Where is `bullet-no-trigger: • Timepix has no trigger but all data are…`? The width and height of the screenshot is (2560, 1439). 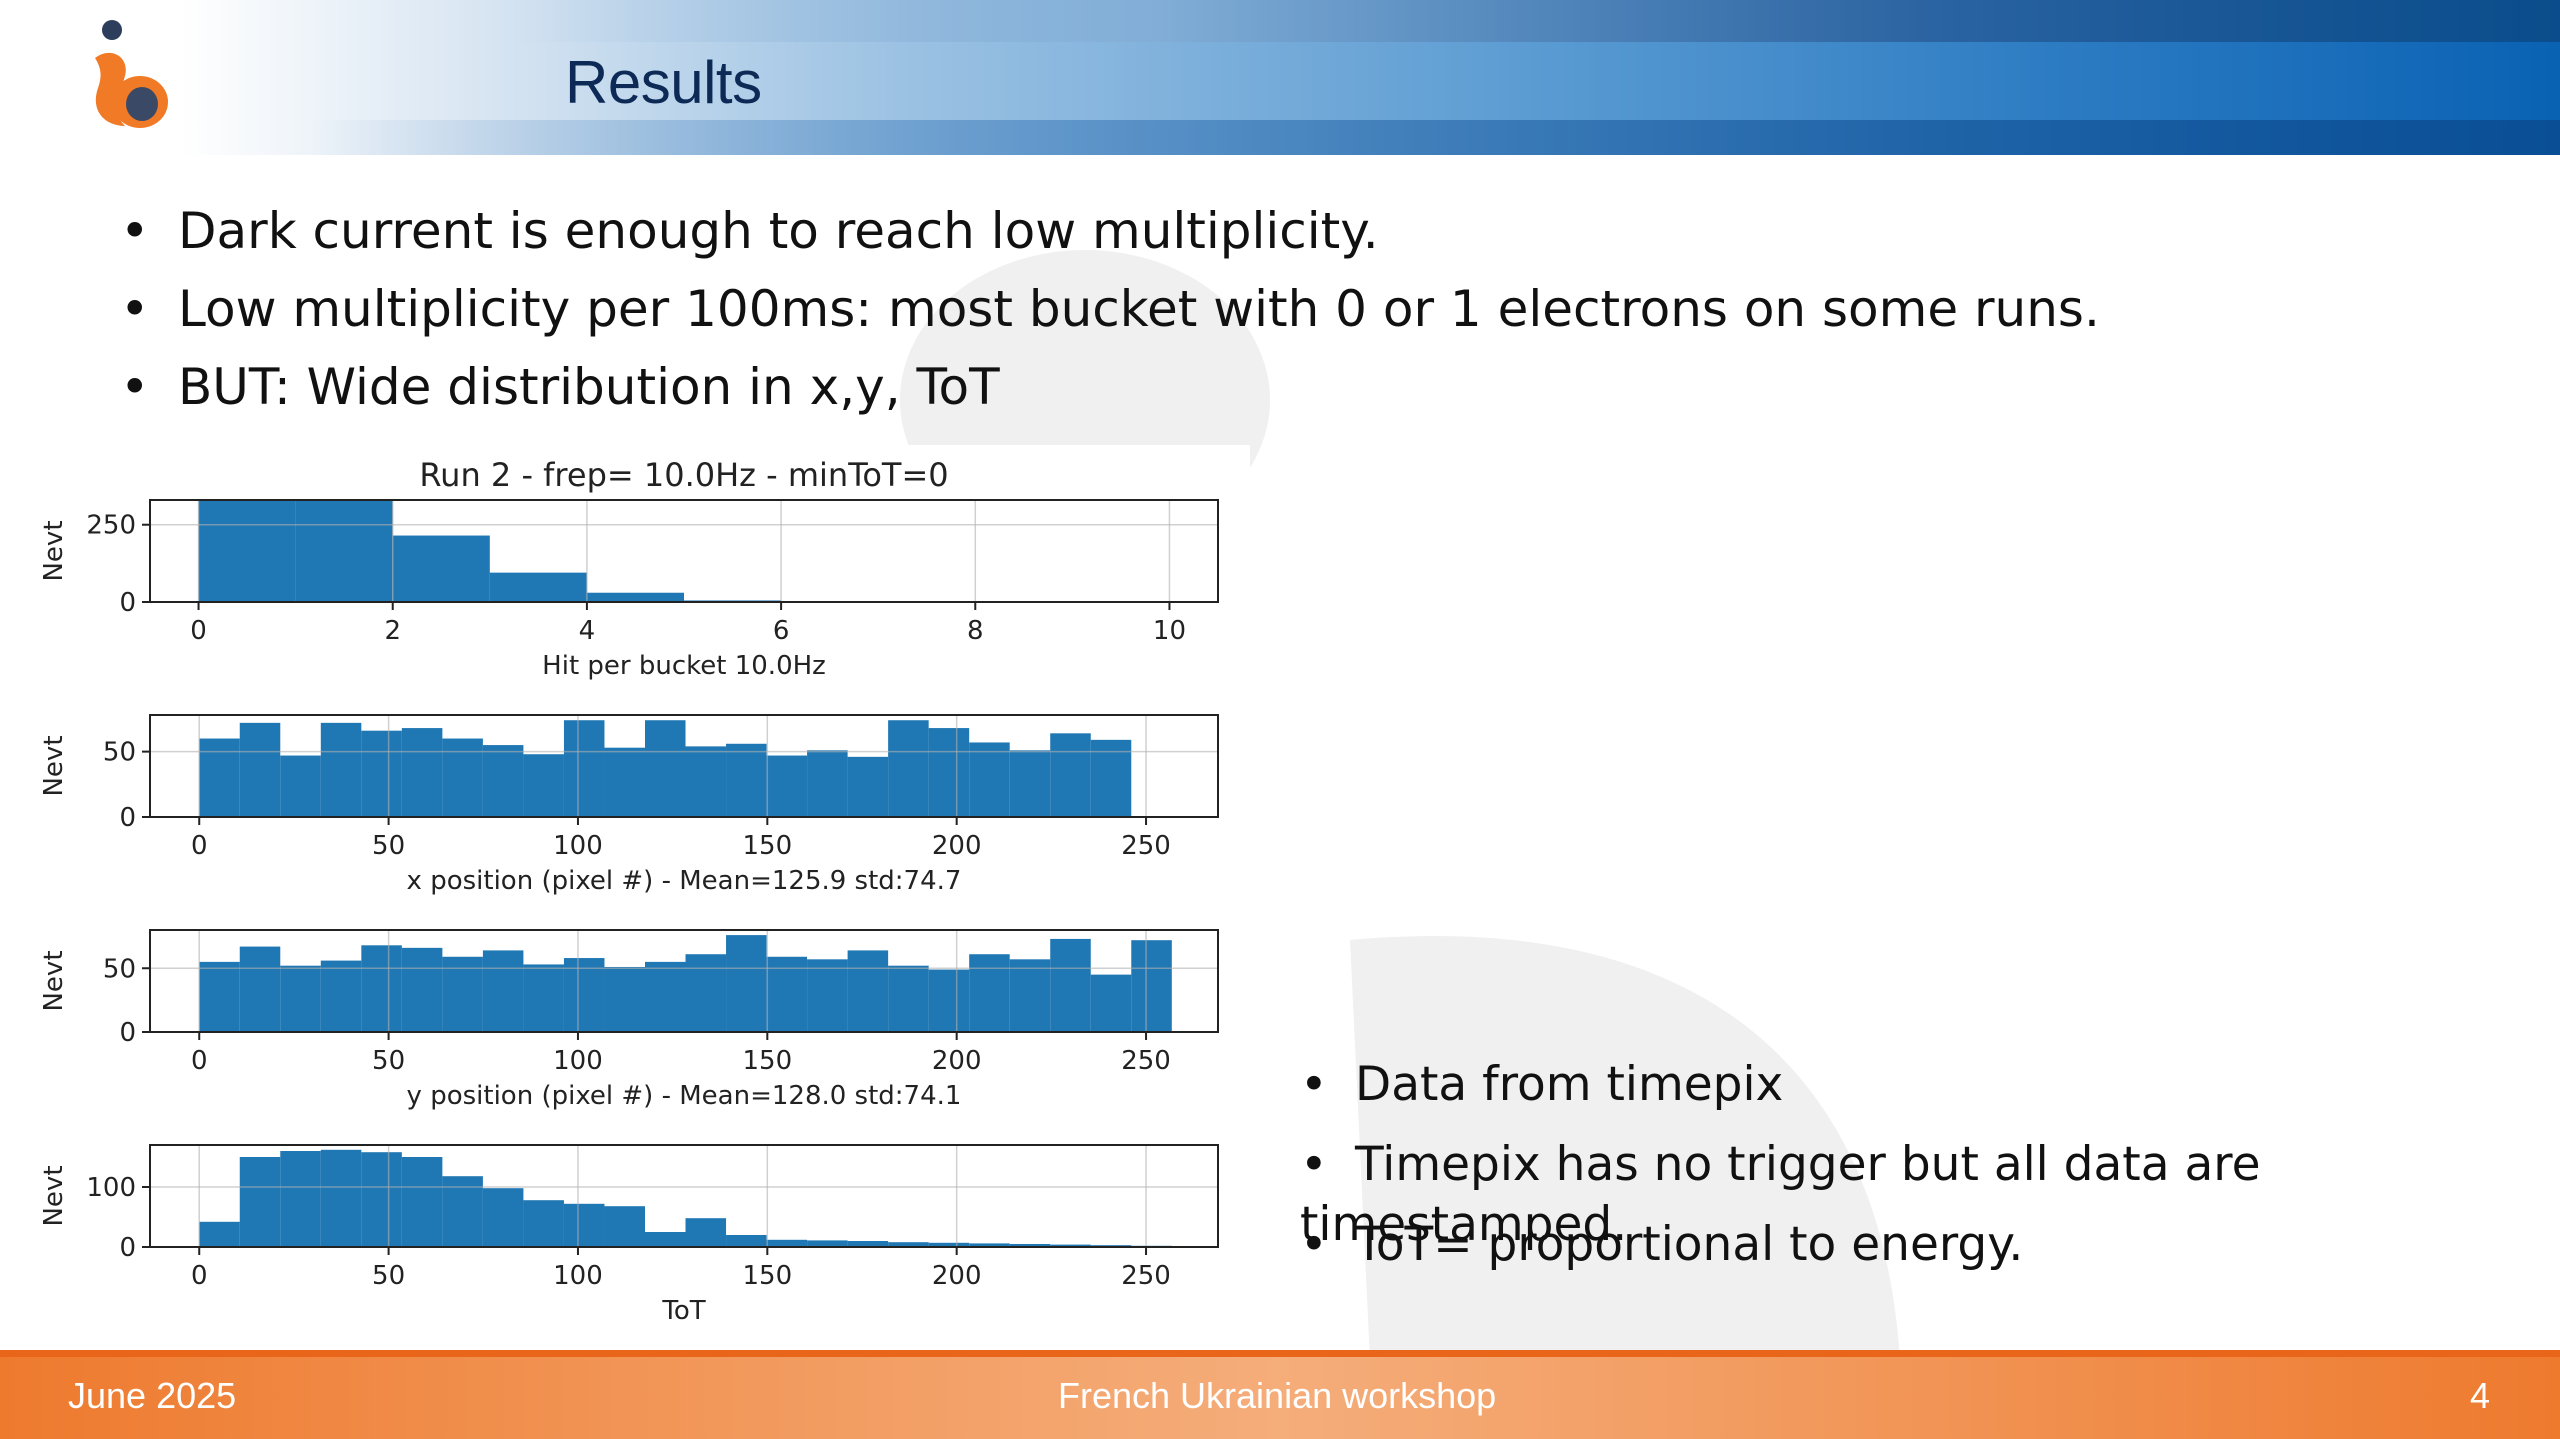 bullet-no-trigger: • Timepix has no trigger but all data are… is located at coordinates (1780, 1194).